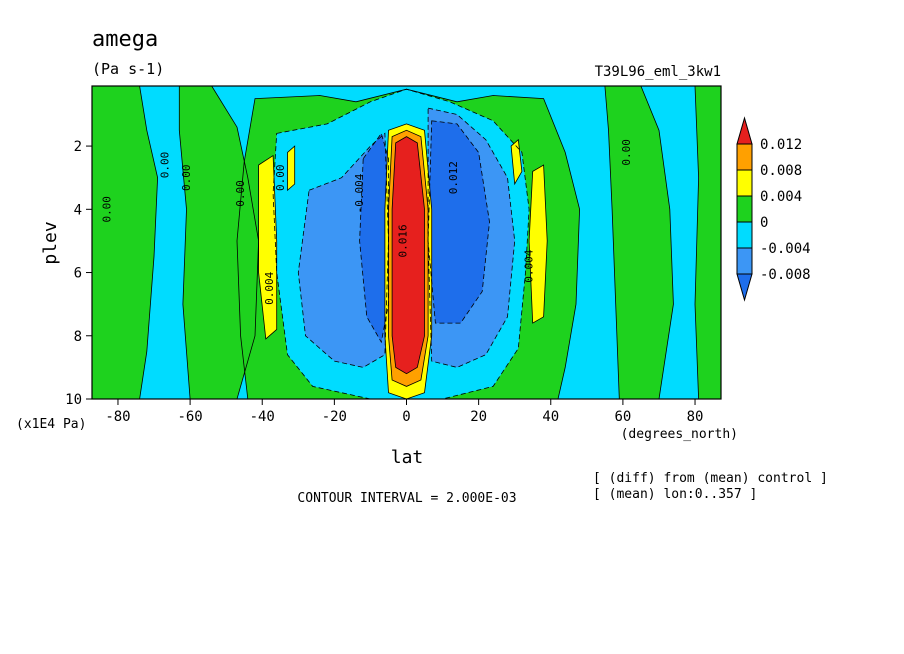  I want to click on y-tick-label: 6, so click(78, 274).